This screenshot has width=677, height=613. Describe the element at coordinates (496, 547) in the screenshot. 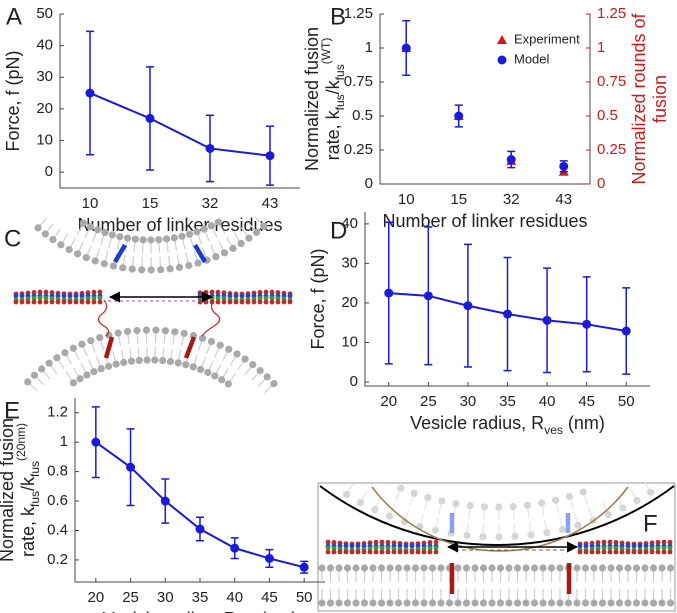

I see `panel-frame` at that location.